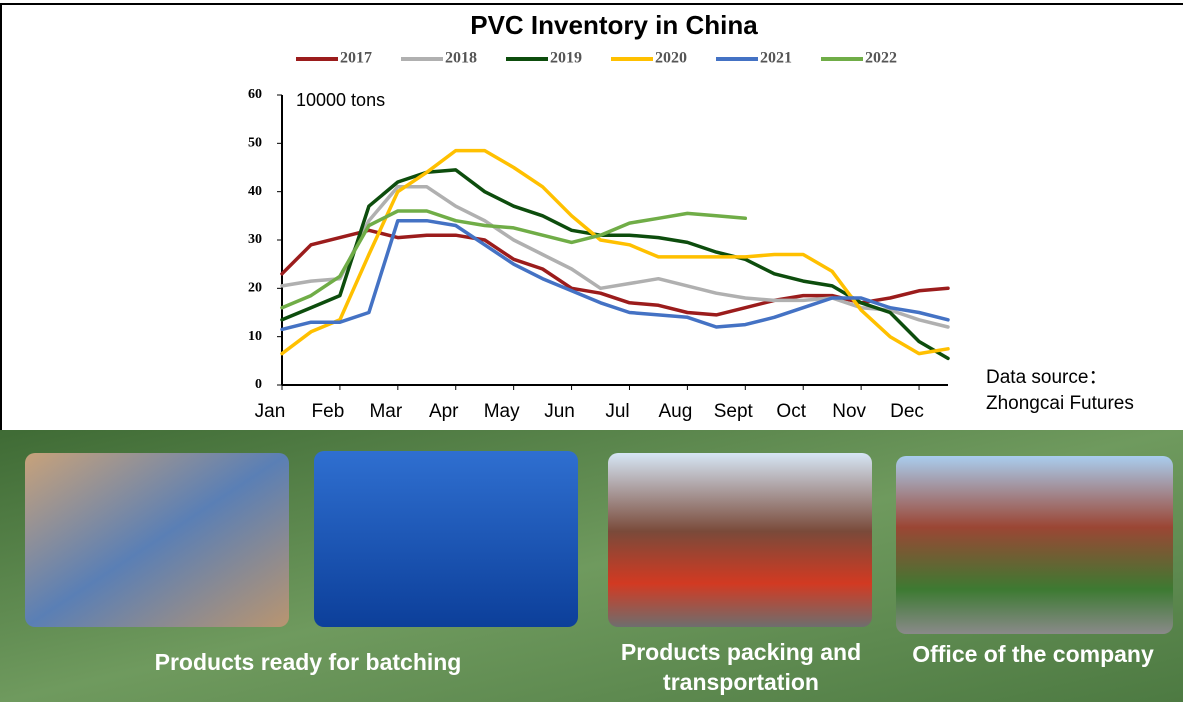 The width and height of the screenshot is (1183, 707). What do you see at coordinates (1046, 377) in the screenshot?
I see `source-label: Data source：` at bounding box center [1046, 377].